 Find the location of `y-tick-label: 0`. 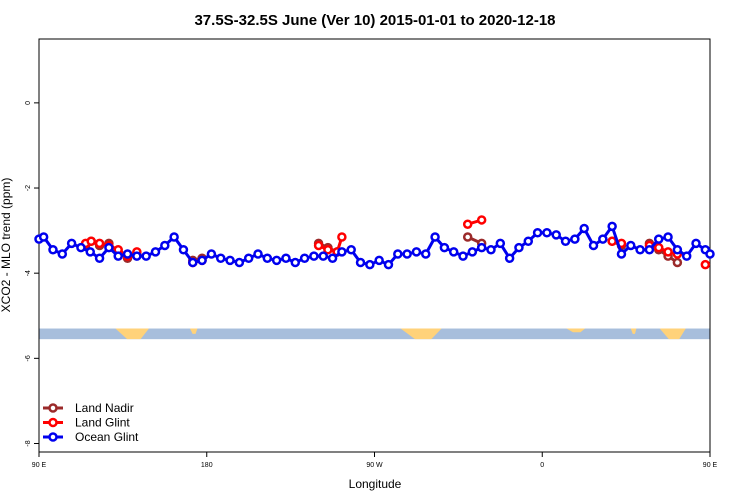

y-tick-label: 0 is located at coordinates (28, 103).